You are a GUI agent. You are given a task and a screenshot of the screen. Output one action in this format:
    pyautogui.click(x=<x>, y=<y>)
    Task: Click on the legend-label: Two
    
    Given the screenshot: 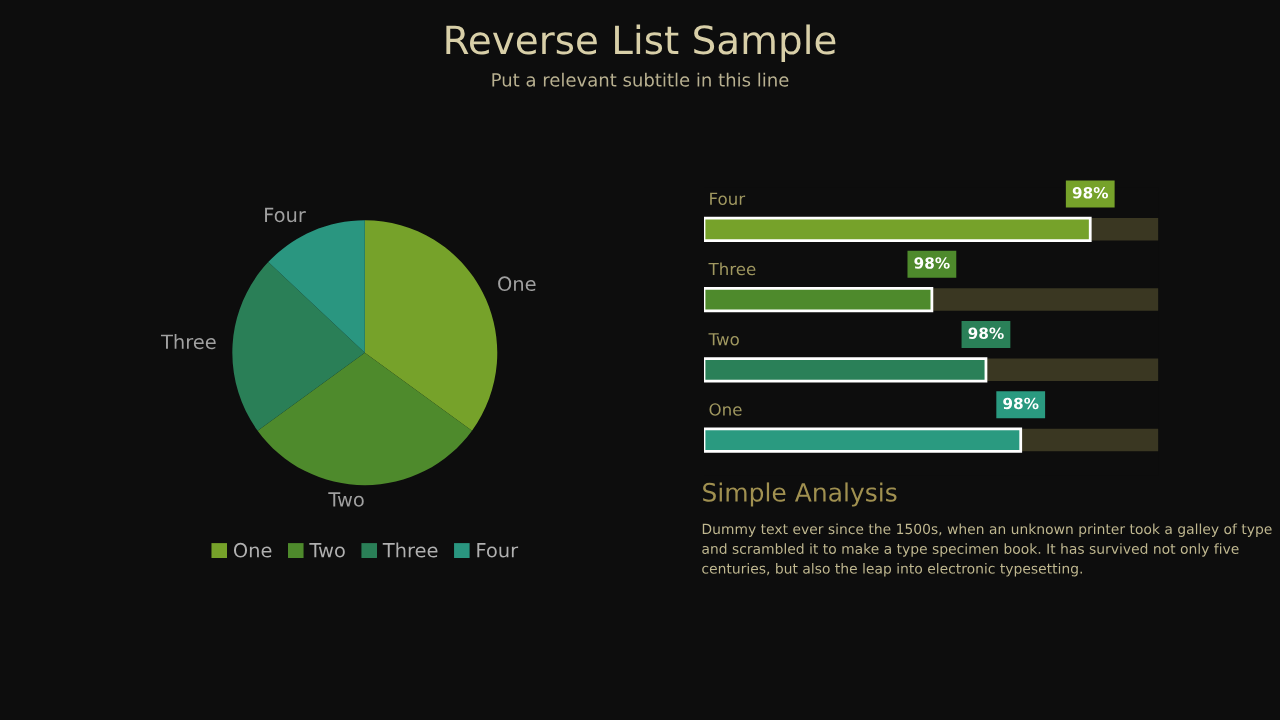 What is the action you would take?
    pyautogui.click(x=327, y=550)
    